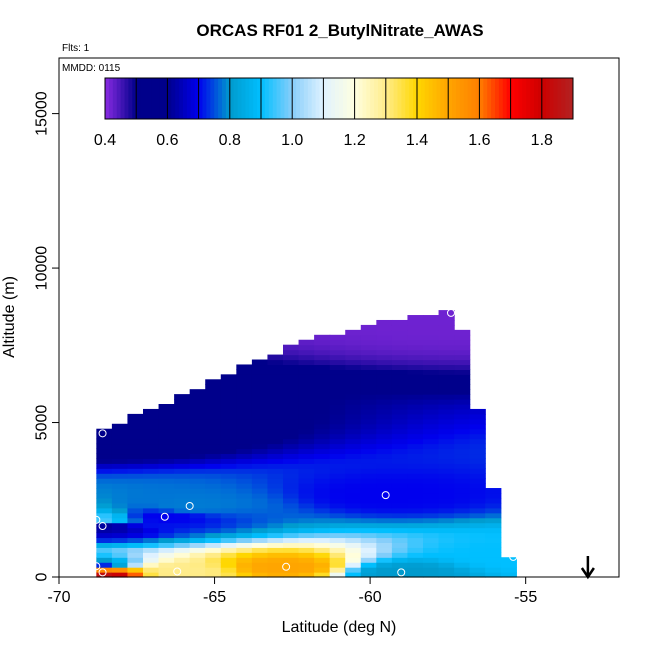 The width and height of the screenshot is (650, 650). Describe the element at coordinates (214, 597) in the screenshot. I see `x-tick-label: -65` at that location.